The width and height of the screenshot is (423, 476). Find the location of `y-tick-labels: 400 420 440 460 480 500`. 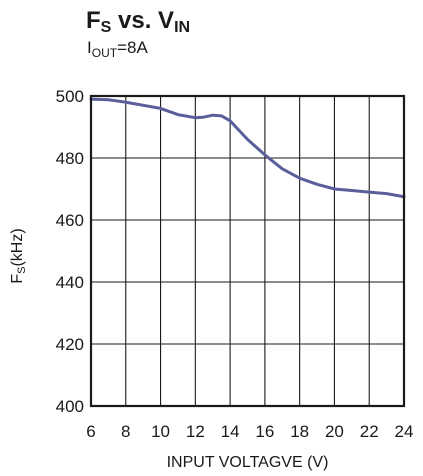

y-tick-labels: 400 420 440 460 480 500 is located at coordinates (70, 251).